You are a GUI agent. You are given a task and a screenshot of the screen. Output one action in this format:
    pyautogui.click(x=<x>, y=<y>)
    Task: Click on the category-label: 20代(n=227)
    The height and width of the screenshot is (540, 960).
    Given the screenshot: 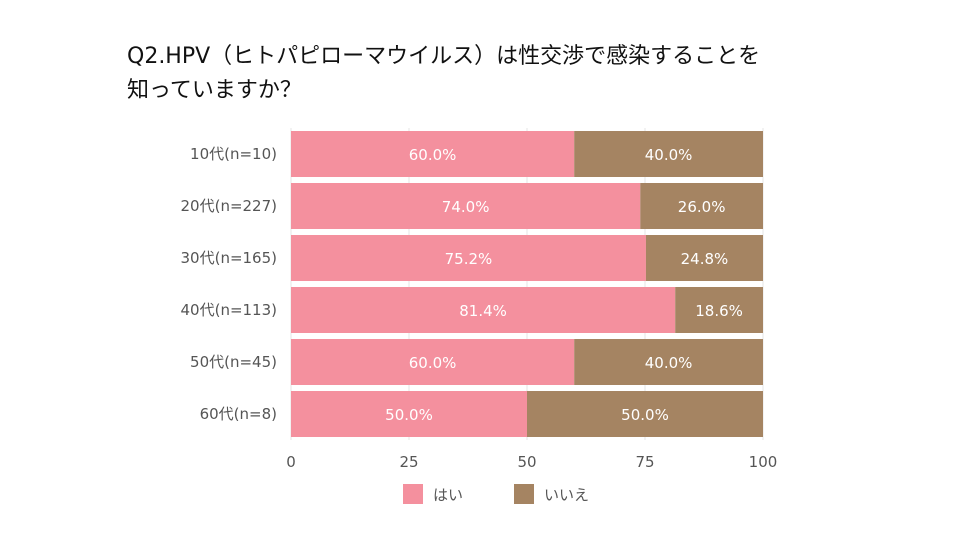 What is the action you would take?
    pyautogui.click(x=229, y=206)
    